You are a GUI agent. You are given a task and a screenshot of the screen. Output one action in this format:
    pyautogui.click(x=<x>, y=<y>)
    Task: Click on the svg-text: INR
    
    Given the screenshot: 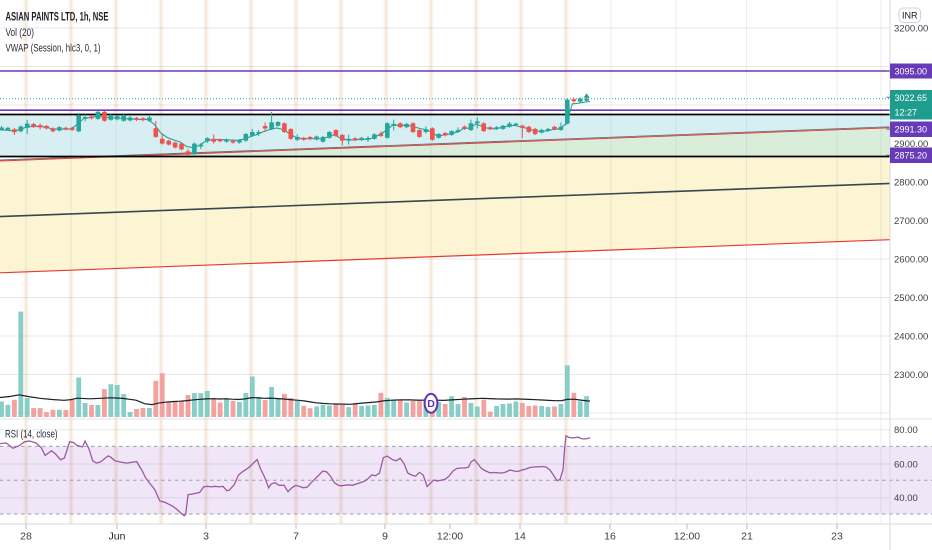 What is the action you would take?
    pyautogui.click(x=910, y=16)
    